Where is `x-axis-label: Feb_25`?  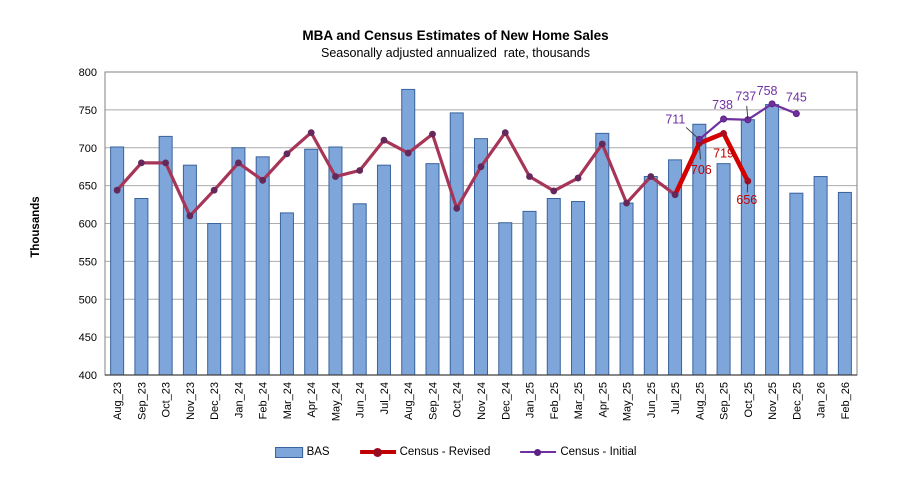 x-axis-label: Feb_25 is located at coordinates (555, 400).